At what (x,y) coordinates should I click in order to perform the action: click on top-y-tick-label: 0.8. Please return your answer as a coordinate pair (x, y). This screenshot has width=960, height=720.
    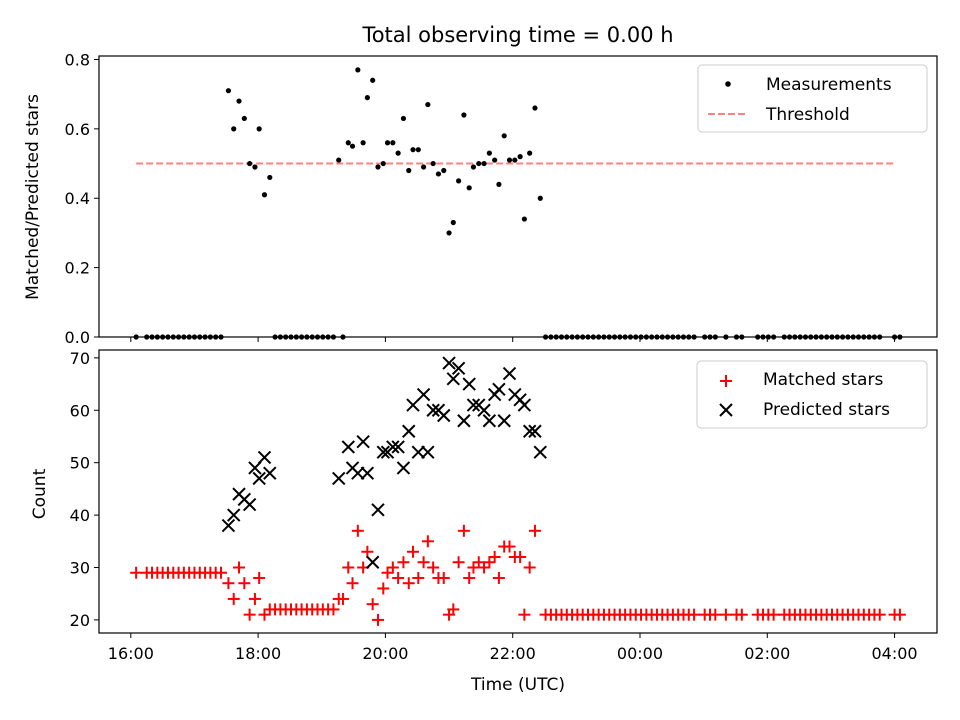
    Looking at the image, I should click on (77, 59).